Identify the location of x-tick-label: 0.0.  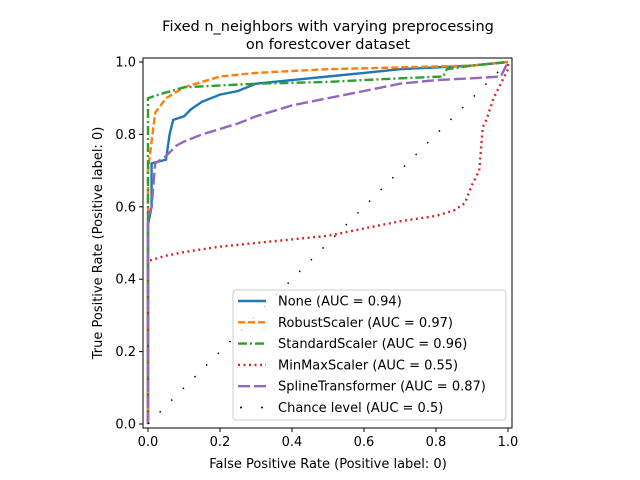
(148, 442).